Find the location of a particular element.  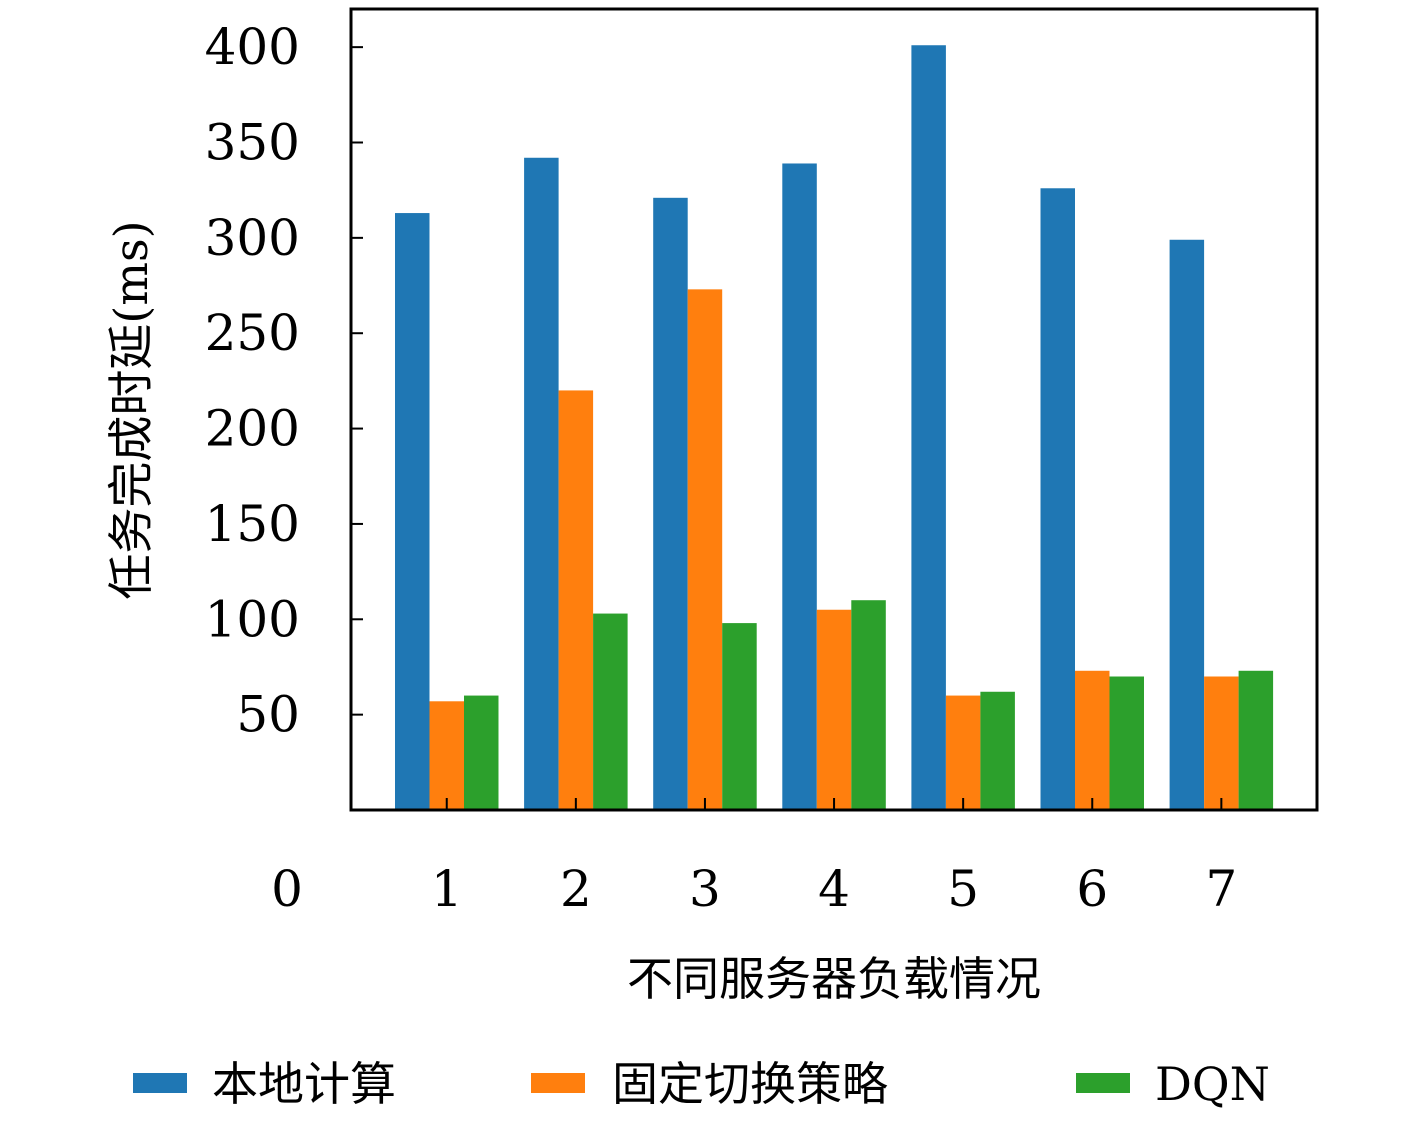

y-tick-label: 200 is located at coordinates (252, 429).